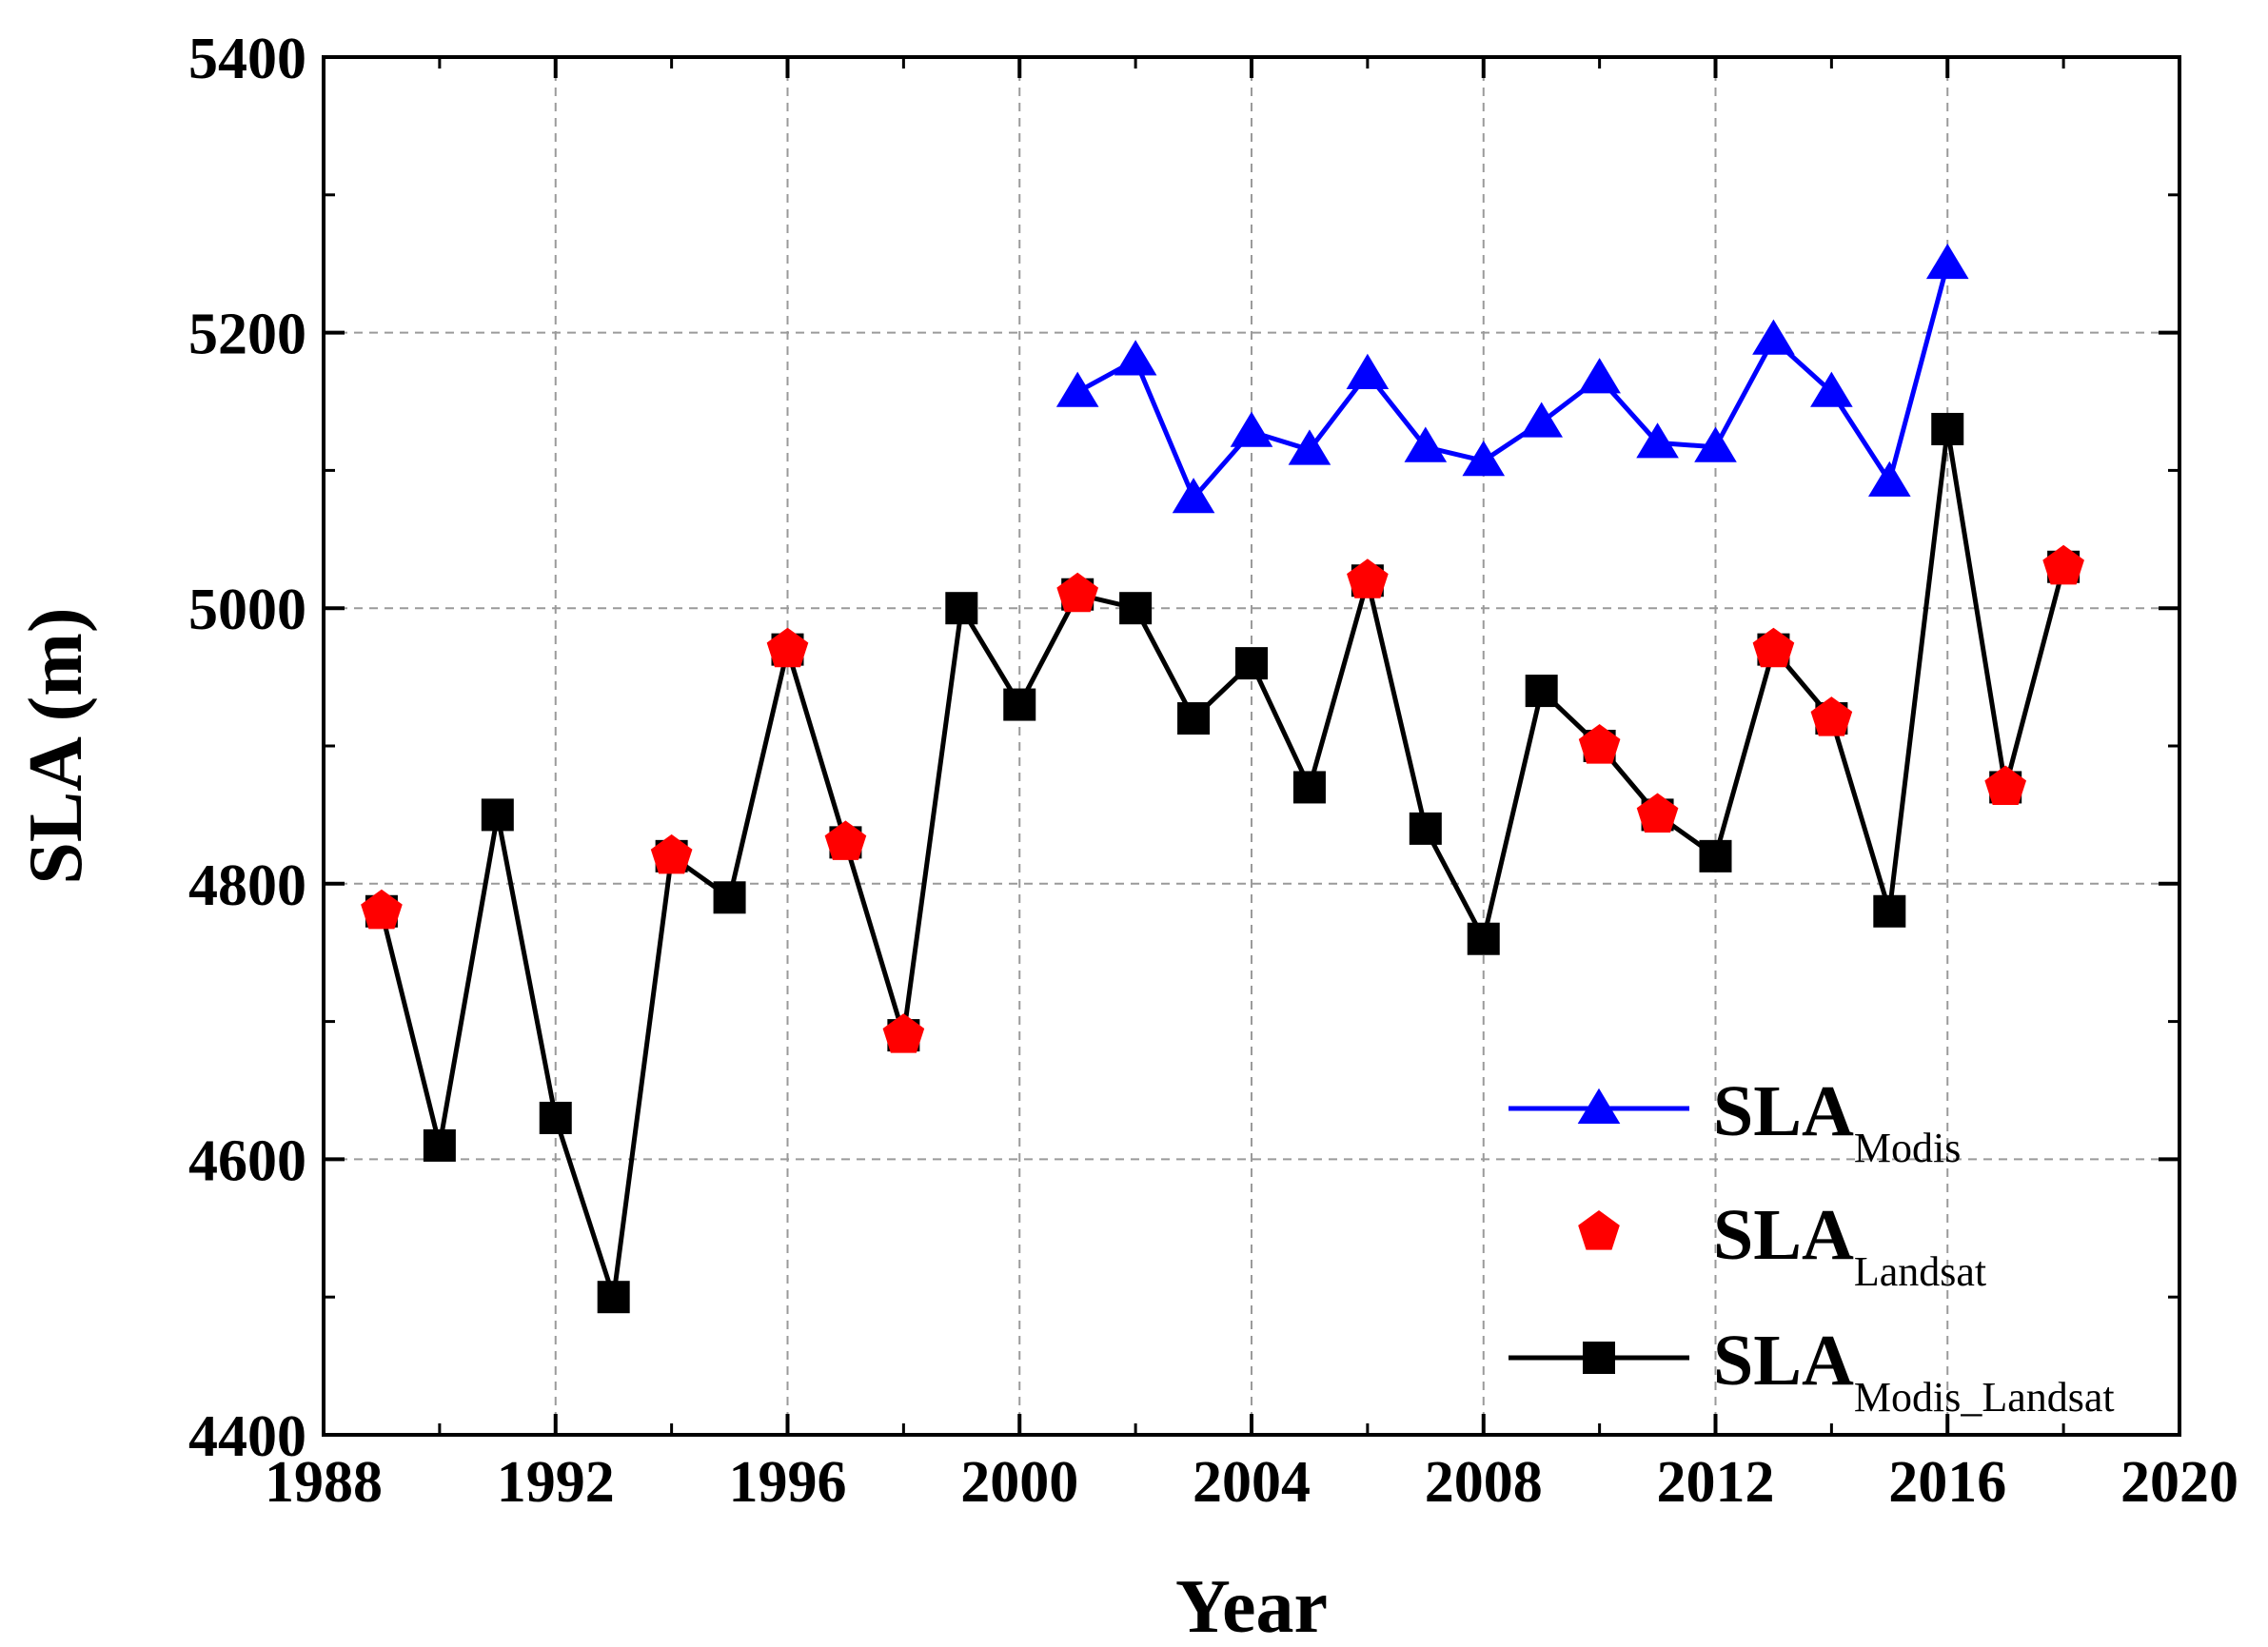 This screenshot has width=2268, height=1647. What do you see at coordinates (1914, 1371) in the screenshot?
I see `legend-label-combined: SLAModis_Landsat` at bounding box center [1914, 1371].